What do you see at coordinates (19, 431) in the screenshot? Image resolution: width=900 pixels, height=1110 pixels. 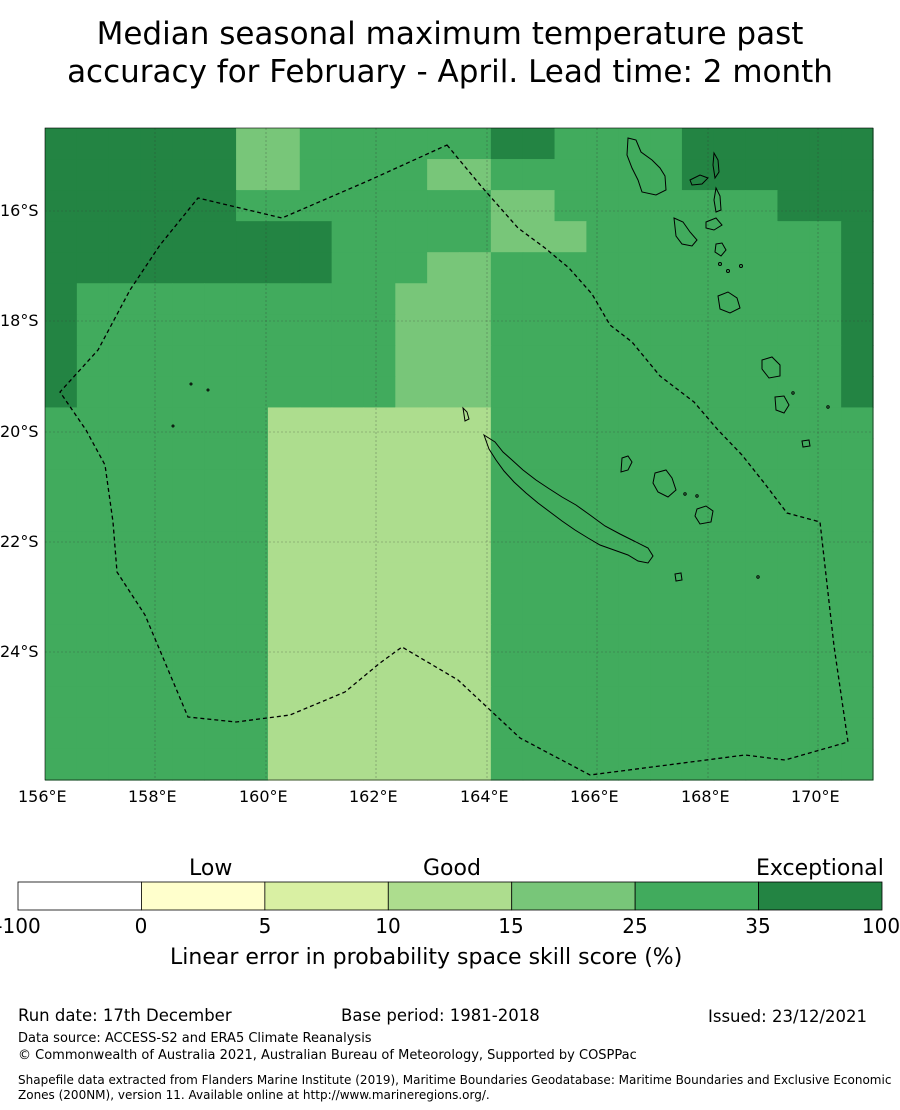 I see `lat-label-20s: 20°S` at bounding box center [19, 431].